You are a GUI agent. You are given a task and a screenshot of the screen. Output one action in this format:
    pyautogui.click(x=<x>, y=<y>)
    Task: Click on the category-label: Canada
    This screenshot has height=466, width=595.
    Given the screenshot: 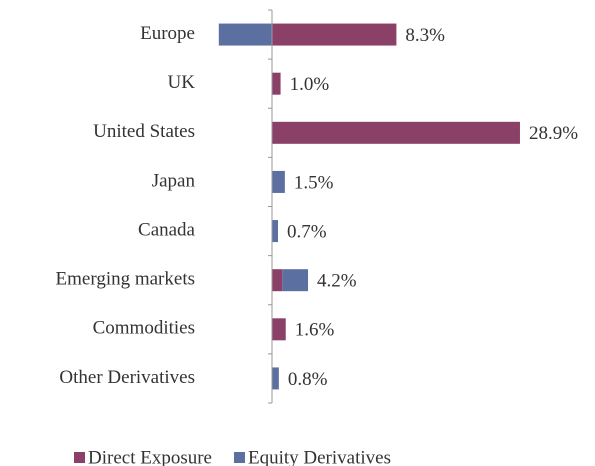 What is the action you would take?
    pyautogui.click(x=167, y=229)
    